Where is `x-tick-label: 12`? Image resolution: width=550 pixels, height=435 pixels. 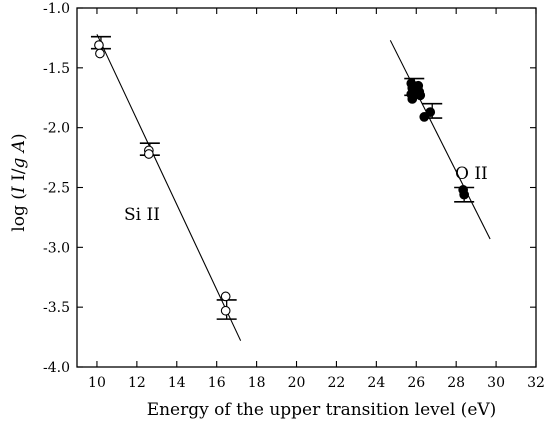
x-tick-label: 12 is located at coordinates (137, 383).